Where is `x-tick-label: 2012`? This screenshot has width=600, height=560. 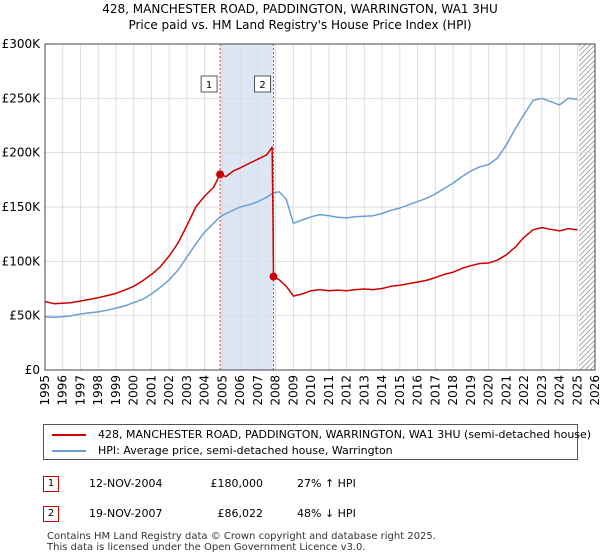
x-tick-label: 2012 is located at coordinates (347, 390).